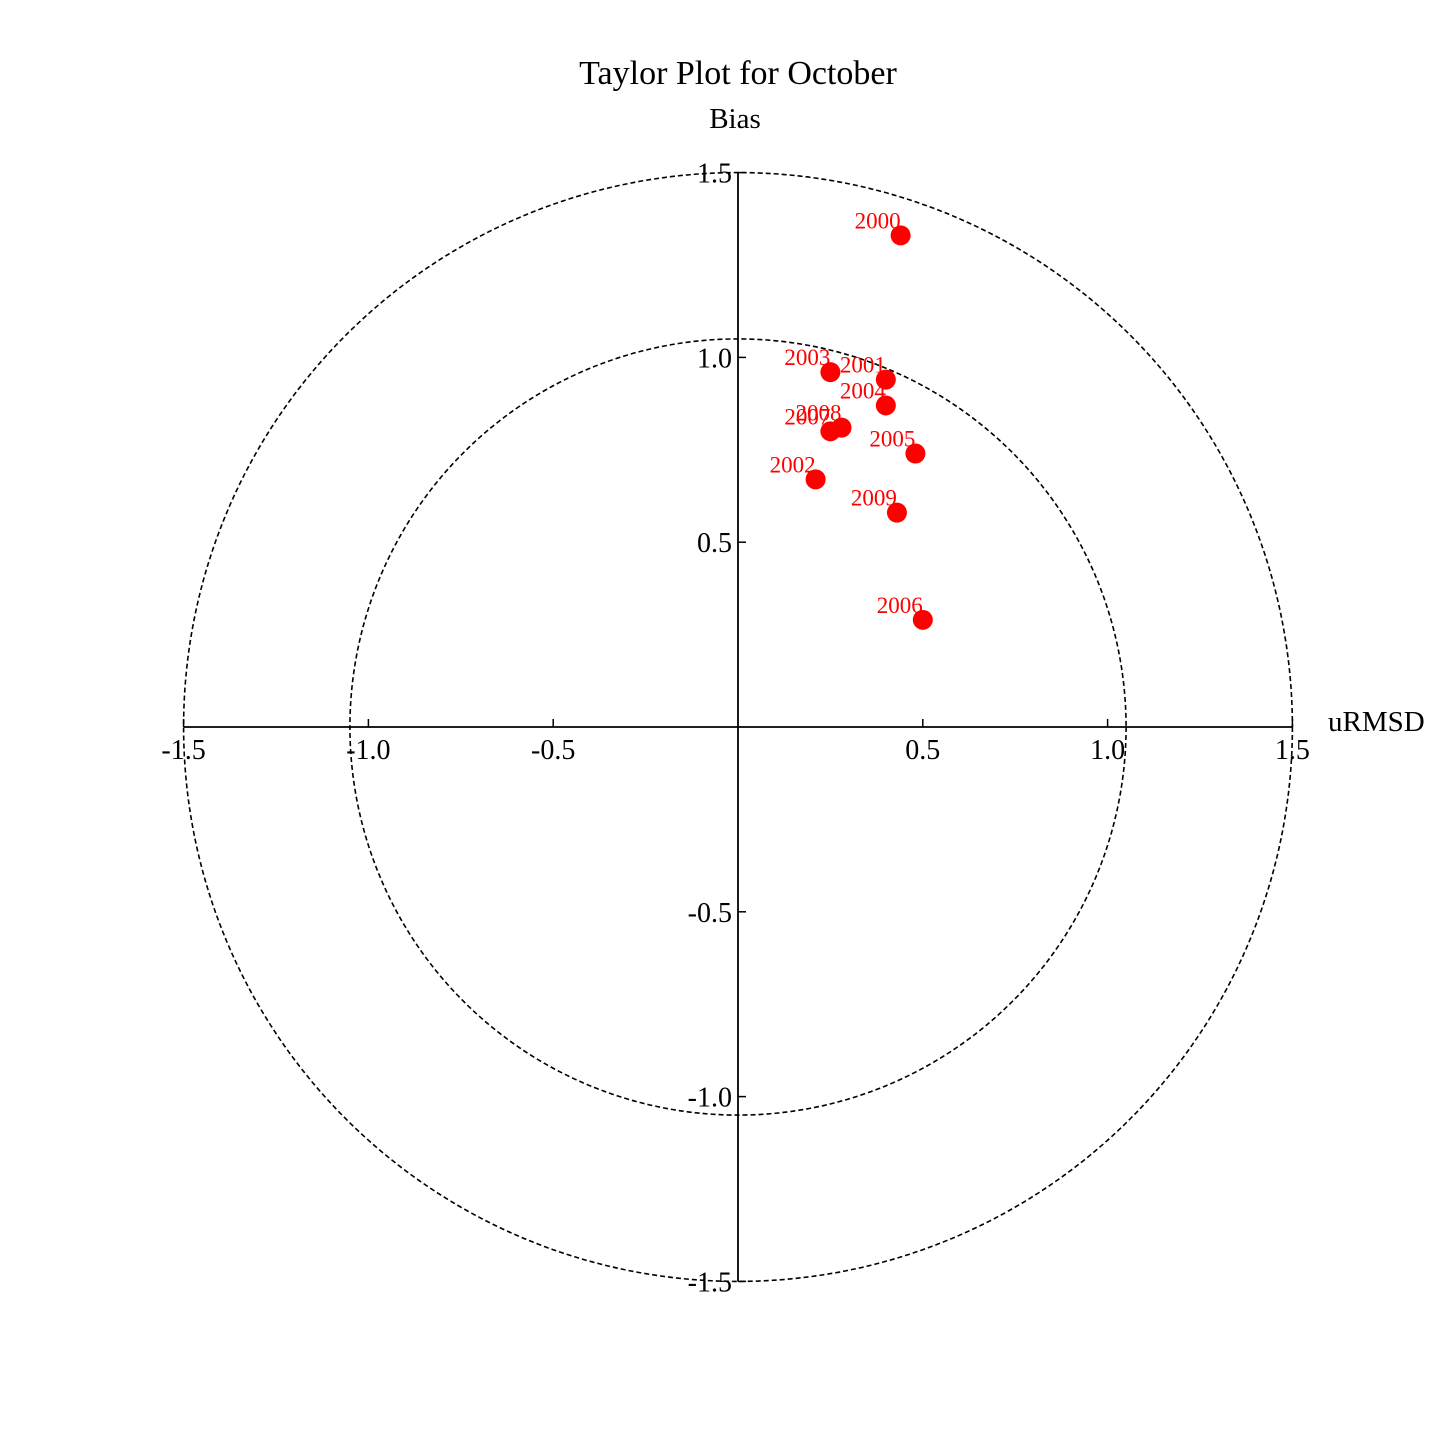 The height and width of the screenshot is (1440, 1440). What do you see at coordinates (885, 379) in the screenshot?
I see `data-point-2001` at bounding box center [885, 379].